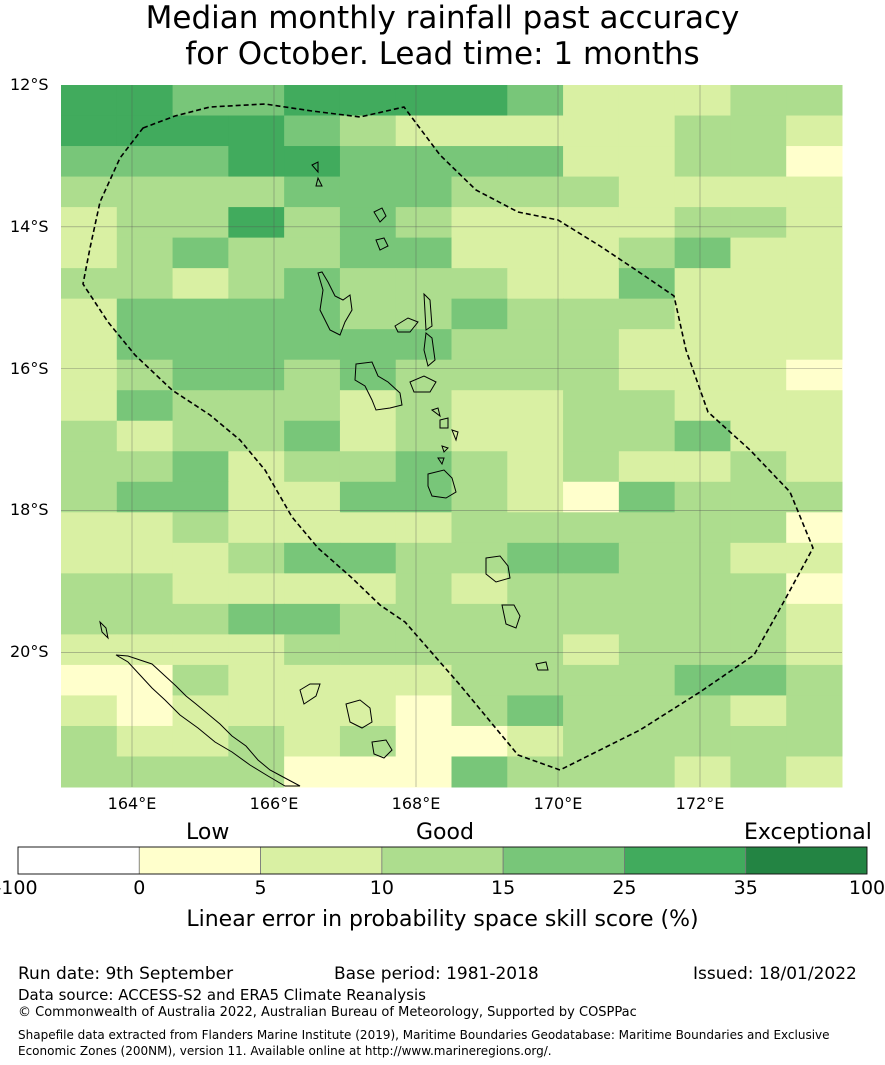  I want to click on colorbar, so click(442, 860).